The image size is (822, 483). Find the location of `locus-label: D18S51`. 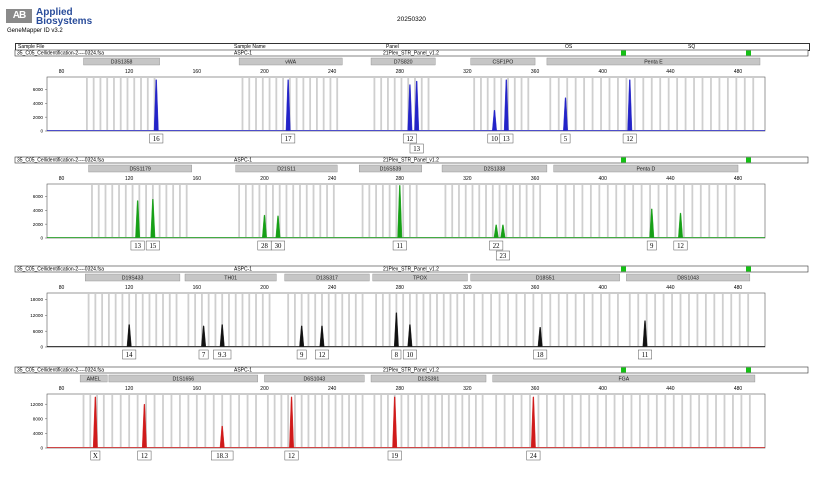

locus-label: D18S51 is located at coordinates (545, 279).